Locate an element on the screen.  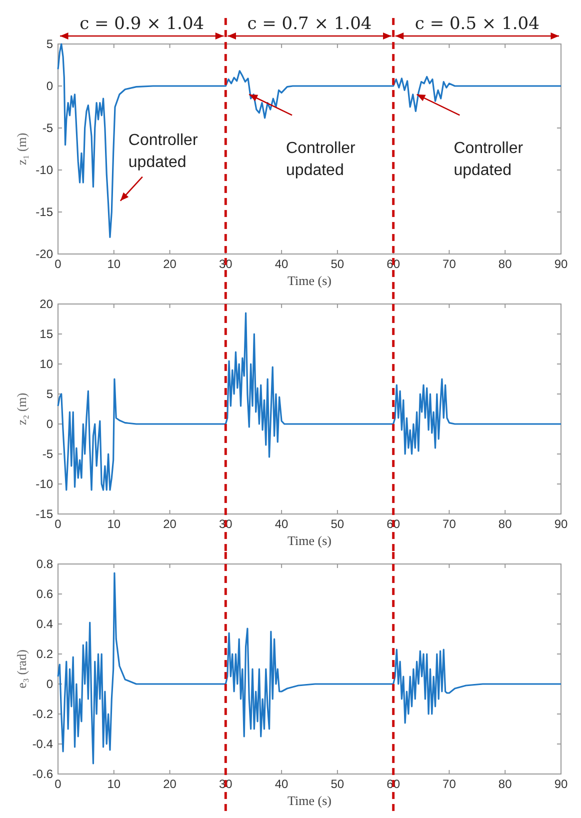
text: c = 0.9 × 1.04 is located at coordinates (142, 24).